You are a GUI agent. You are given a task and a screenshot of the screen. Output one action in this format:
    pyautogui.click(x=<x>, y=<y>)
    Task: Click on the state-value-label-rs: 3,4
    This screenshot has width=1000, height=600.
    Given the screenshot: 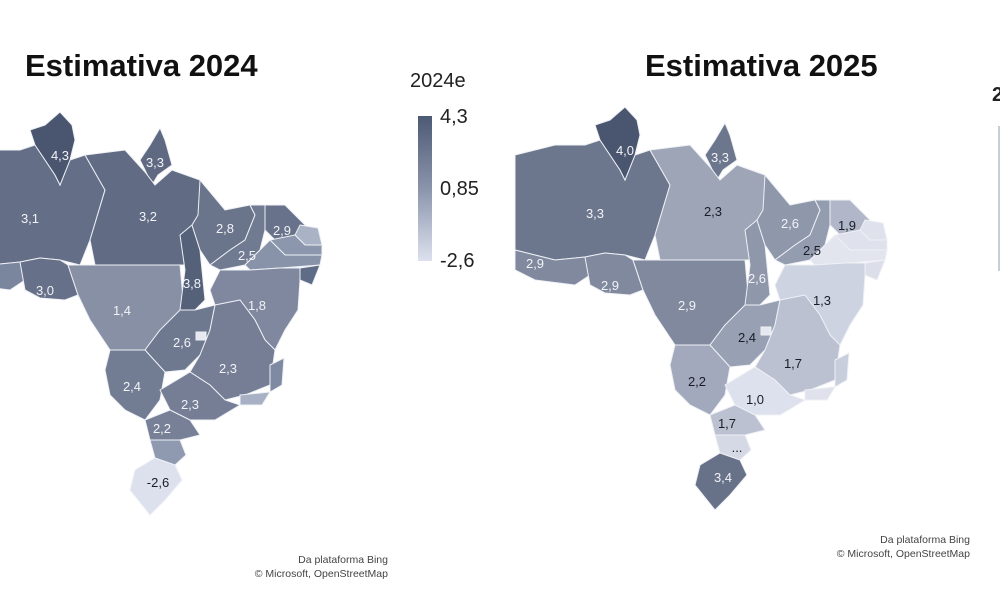 What is the action you would take?
    pyautogui.click(x=723, y=477)
    